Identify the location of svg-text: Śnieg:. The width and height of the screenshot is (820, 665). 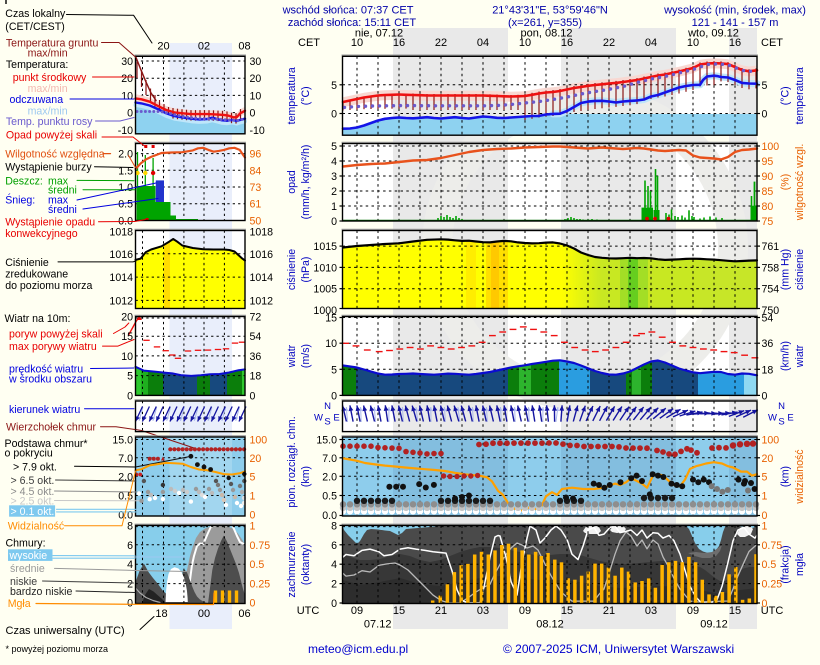
(20, 199).